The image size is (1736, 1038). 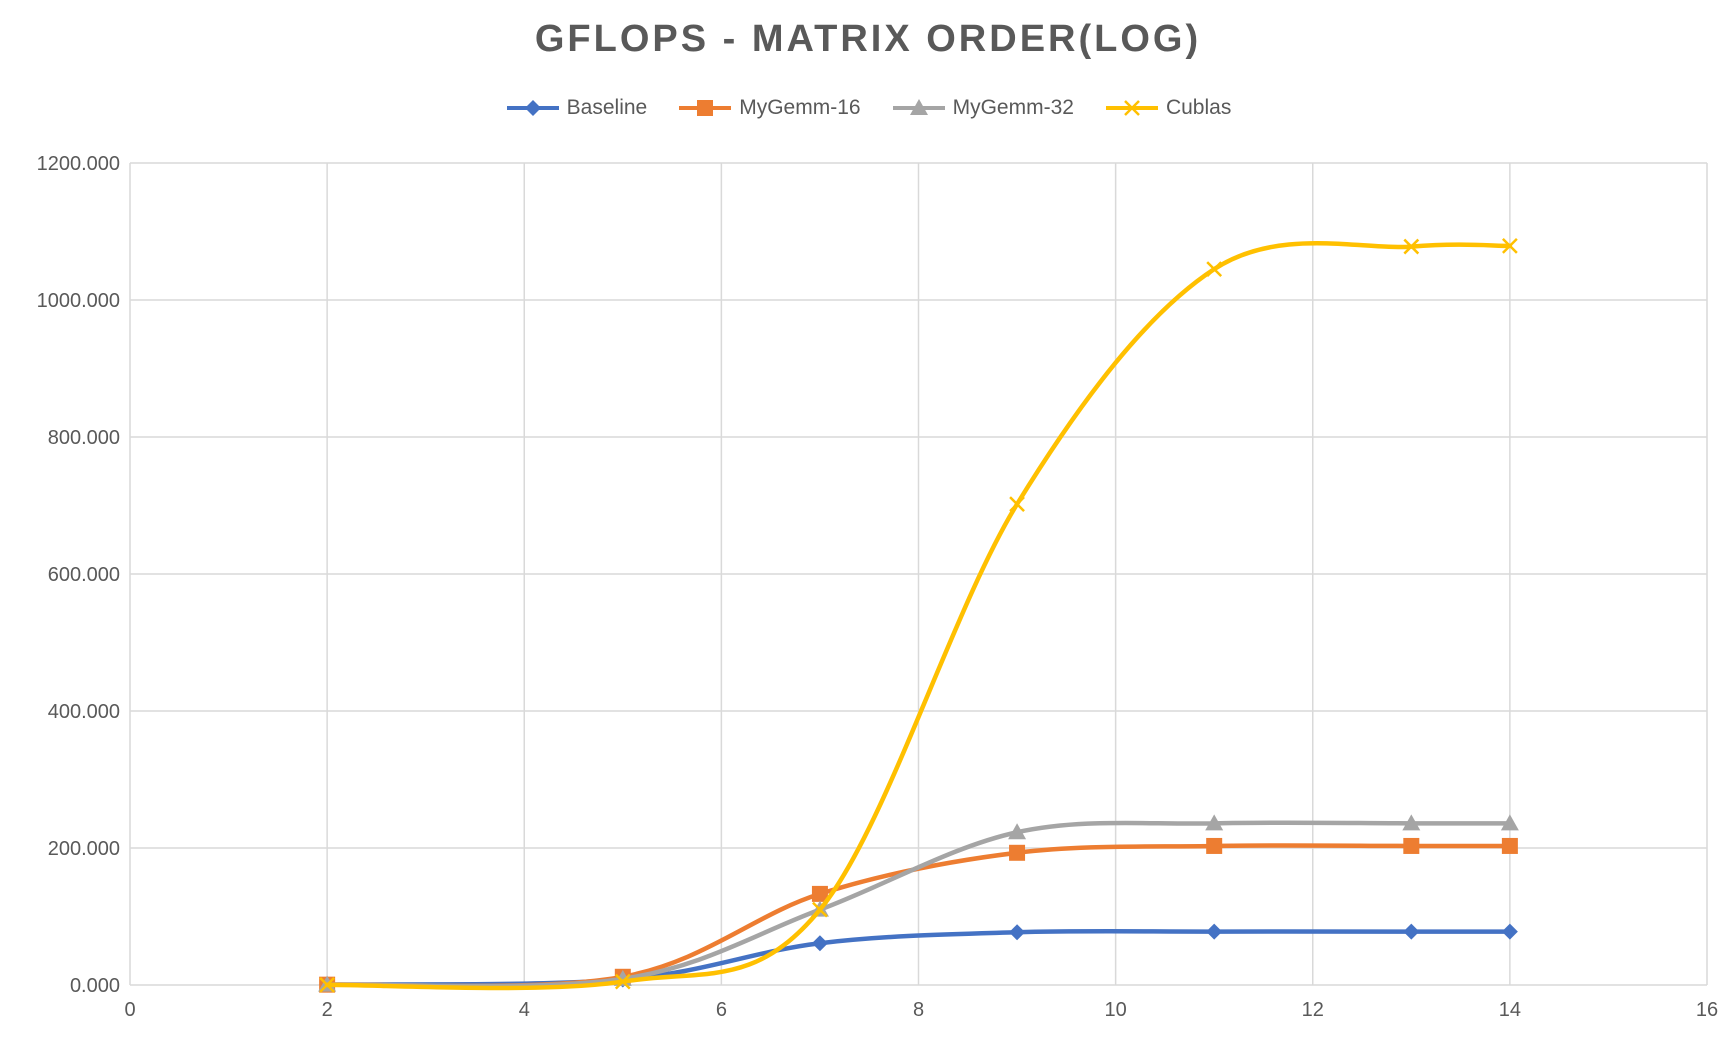 What do you see at coordinates (84, 712) in the screenshot?
I see `y-tick-label: 400.000` at bounding box center [84, 712].